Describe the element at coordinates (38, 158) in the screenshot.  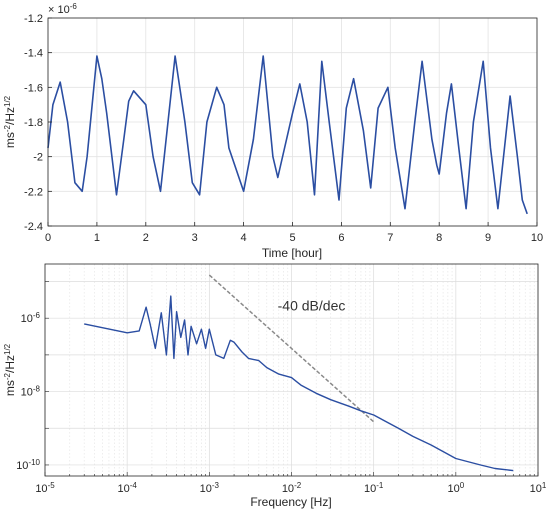
I see `y-tick-label: -2` at that location.